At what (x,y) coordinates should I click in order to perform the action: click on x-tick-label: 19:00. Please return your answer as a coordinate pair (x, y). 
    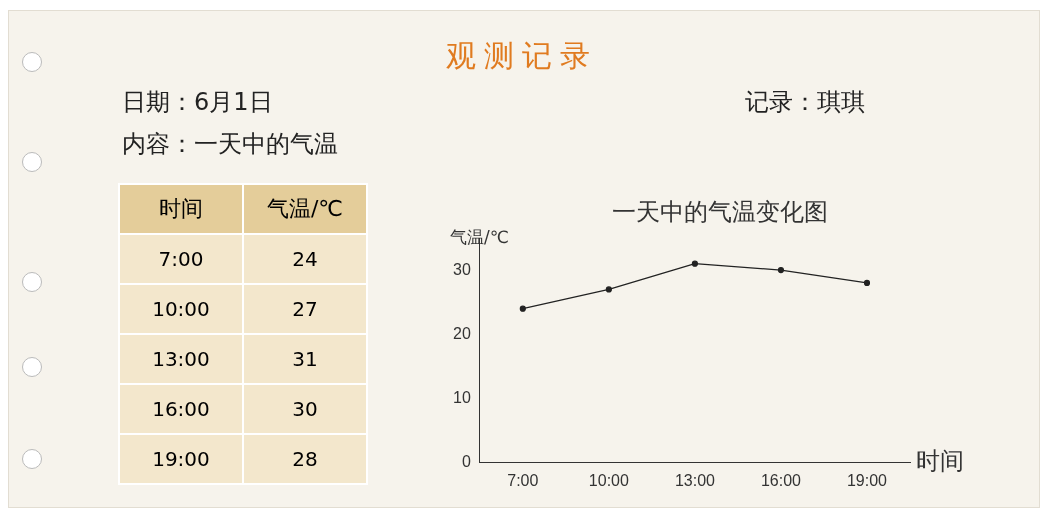
    Looking at the image, I should click on (867, 480).